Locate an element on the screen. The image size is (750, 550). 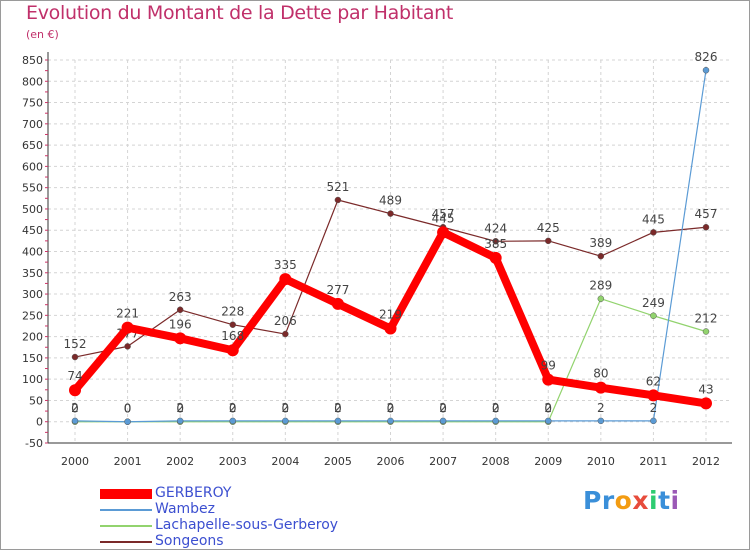
legend-label-wambez: Wambez is located at coordinates (185, 509).